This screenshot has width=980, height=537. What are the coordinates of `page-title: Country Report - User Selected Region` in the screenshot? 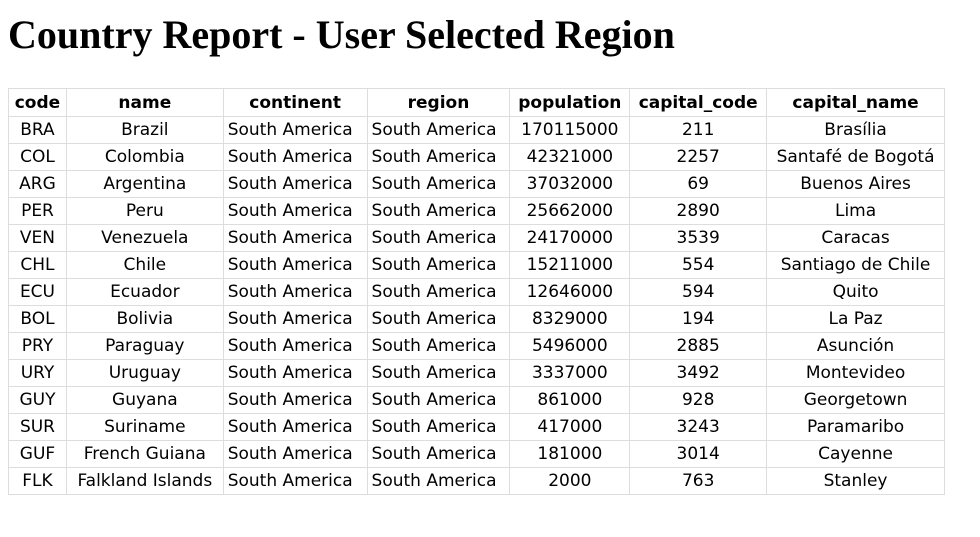 It's located at (341, 34).